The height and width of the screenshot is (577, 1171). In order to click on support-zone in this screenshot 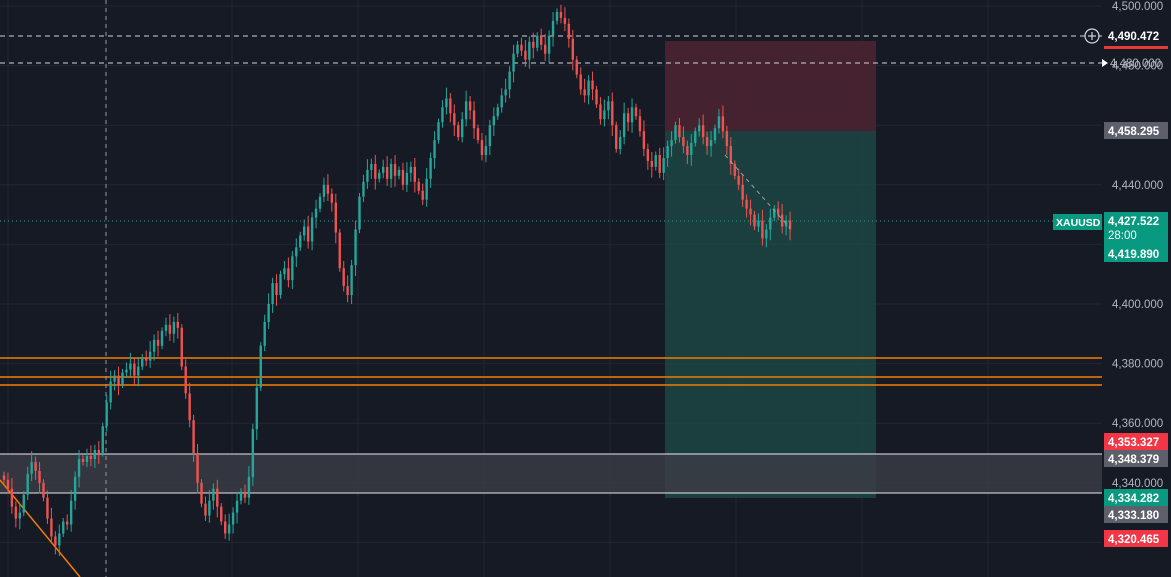, I will do `click(551, 473)`.